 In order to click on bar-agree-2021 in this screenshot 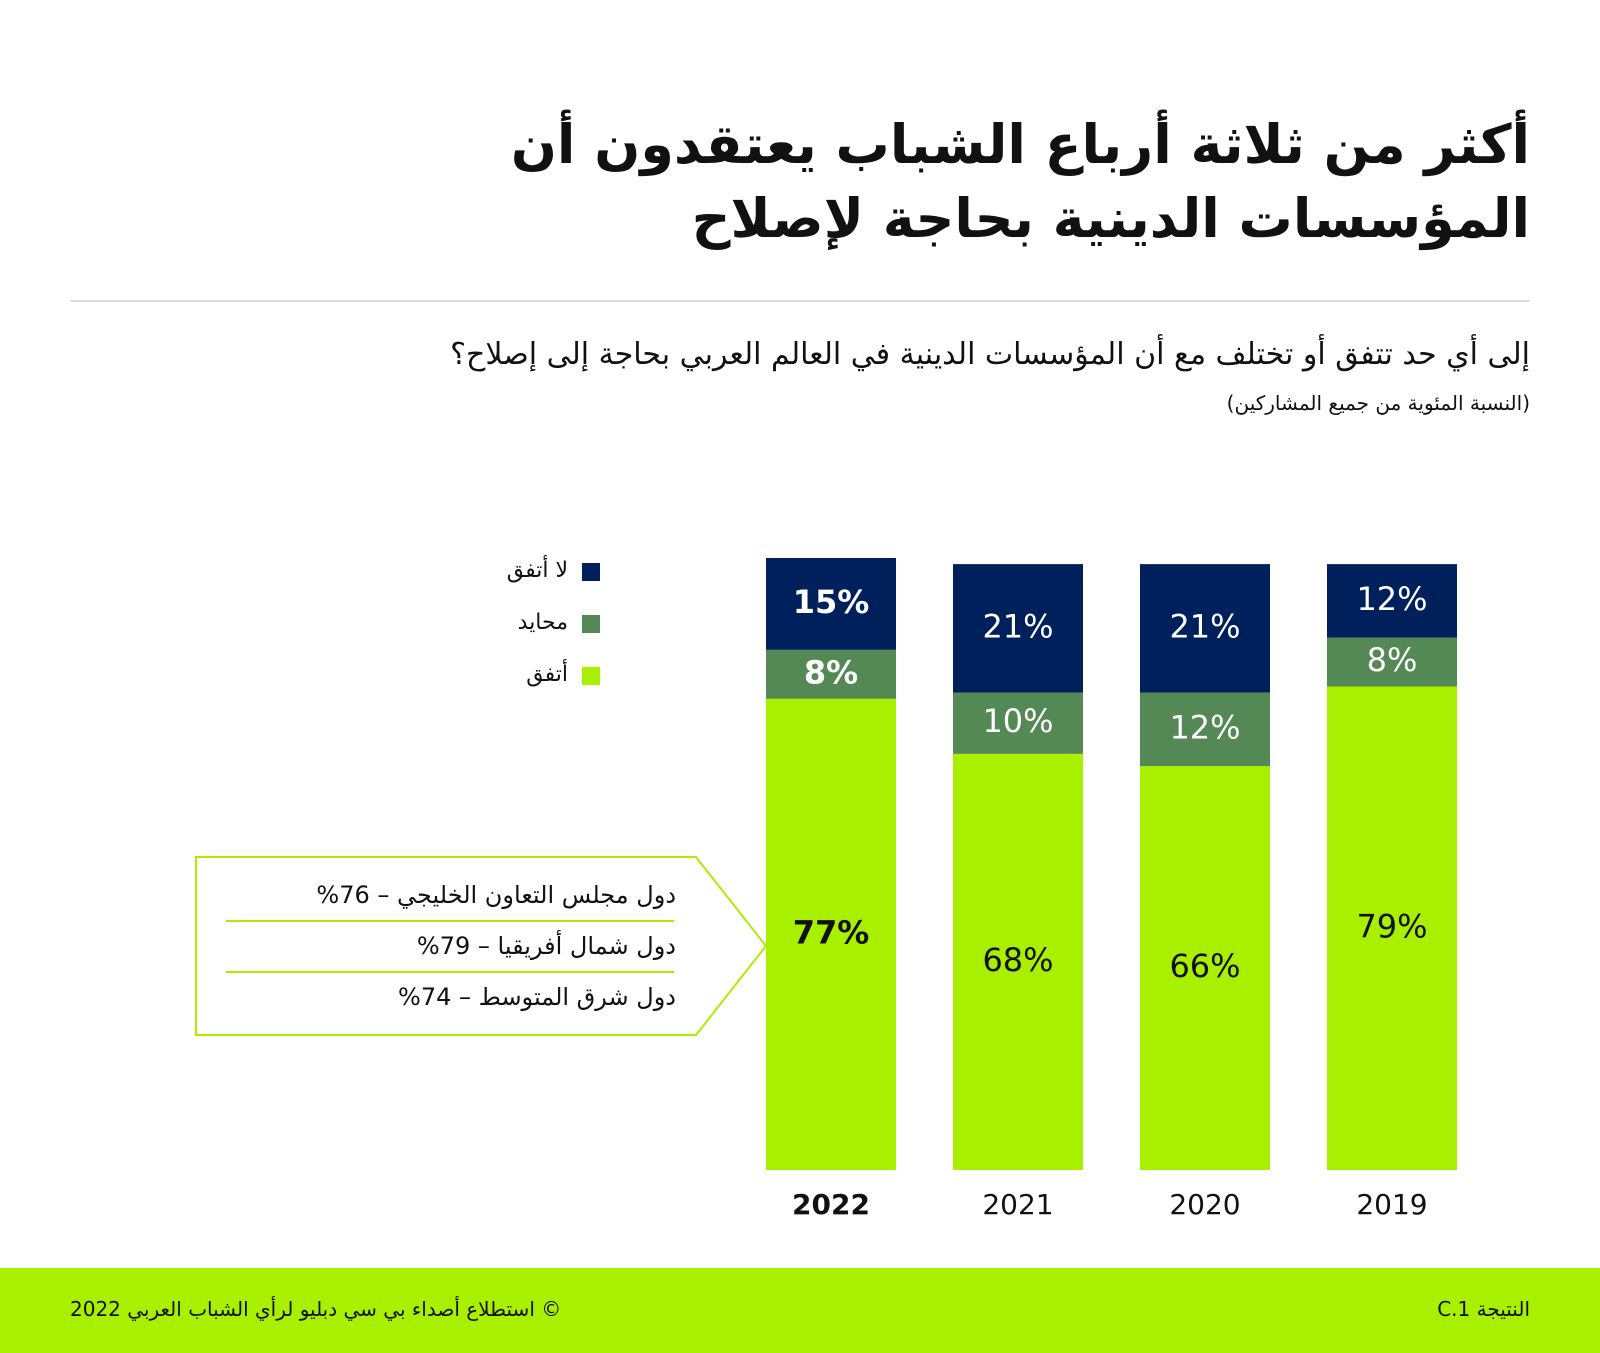, I will do `click(1018, 961)`.